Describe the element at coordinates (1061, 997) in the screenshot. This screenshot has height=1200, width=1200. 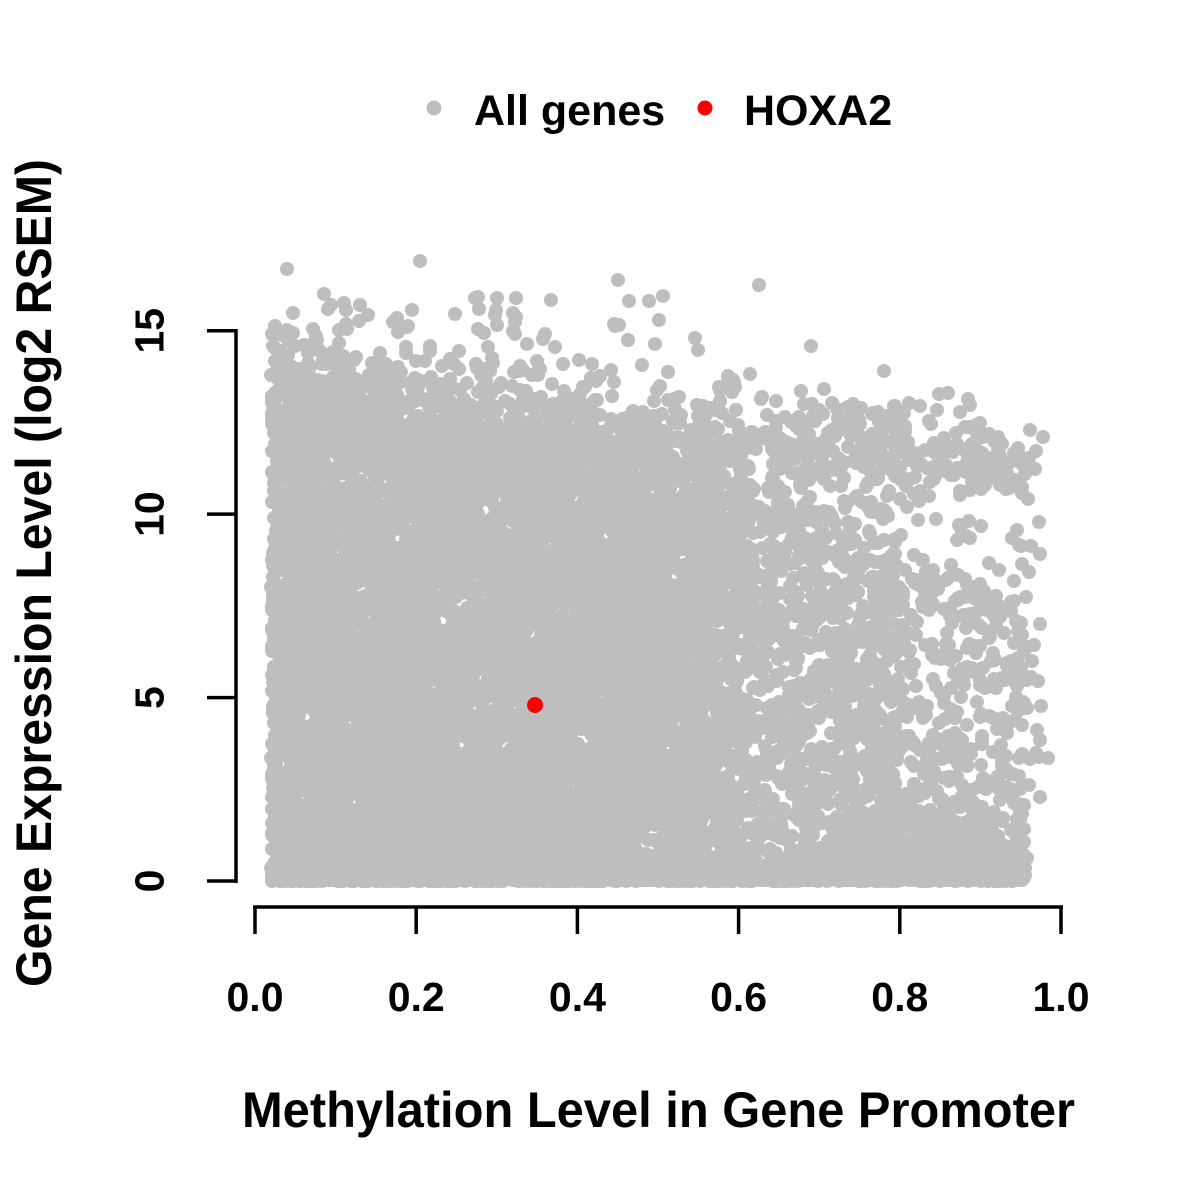
I see `svg-text: 1.0` at that location.